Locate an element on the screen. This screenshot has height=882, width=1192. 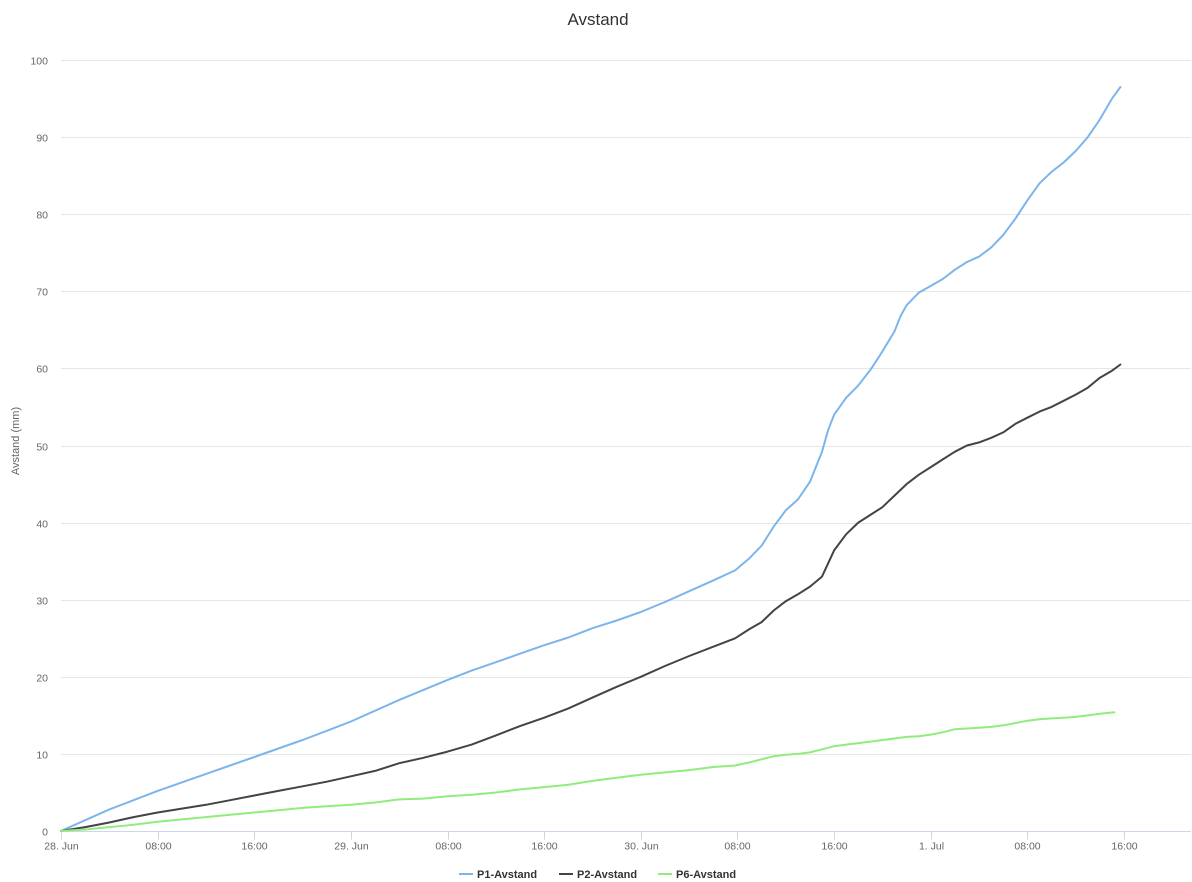
legend-item-p6-avstand: P6-Avstand is located at coordinates (697, 875).